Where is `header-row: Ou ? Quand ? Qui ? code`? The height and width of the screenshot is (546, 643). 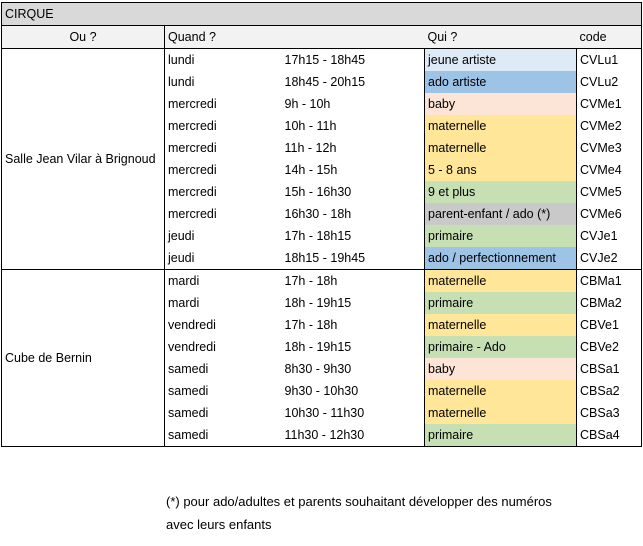 header-row: Ou ? Quand ? Qui ? code is located at coordinates (321, 37).